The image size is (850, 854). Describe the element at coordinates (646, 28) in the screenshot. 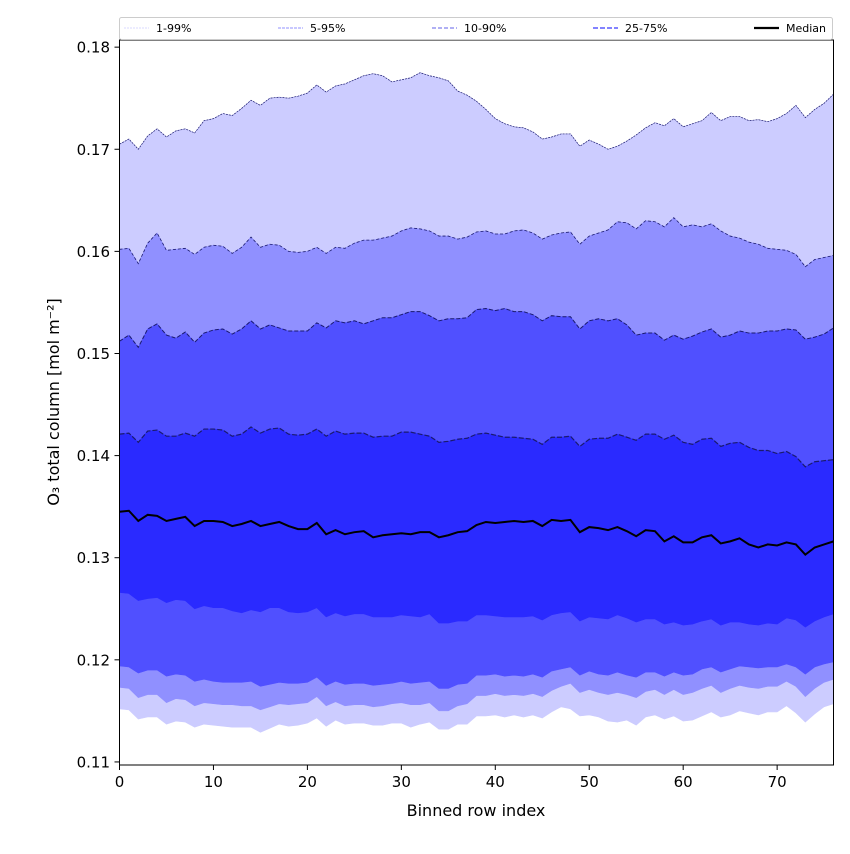

I see `legend-label: 25-75%` at that location.